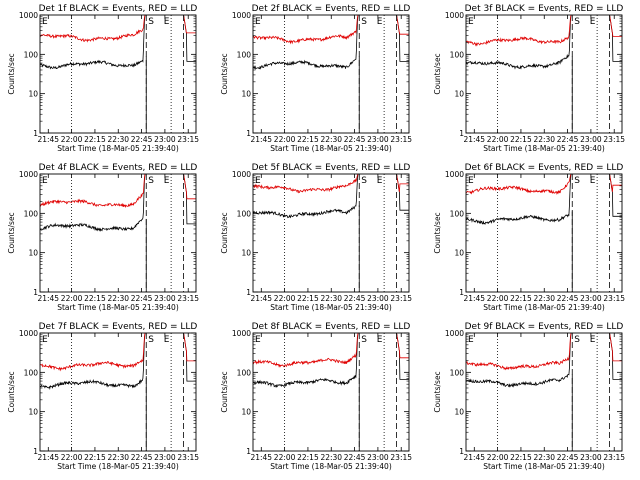 The image size is (640, 480). Describe the element at coordinates (544, 327) in the screenshot. I see `chart-title: Det 9f BLACK = Events, RED = LLD` at that location.